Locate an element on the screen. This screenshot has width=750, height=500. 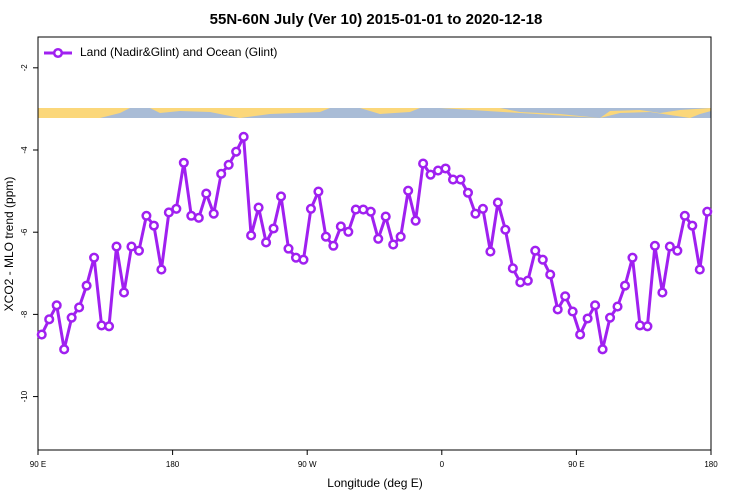
legend-marker is located at coordinates (58, 53).